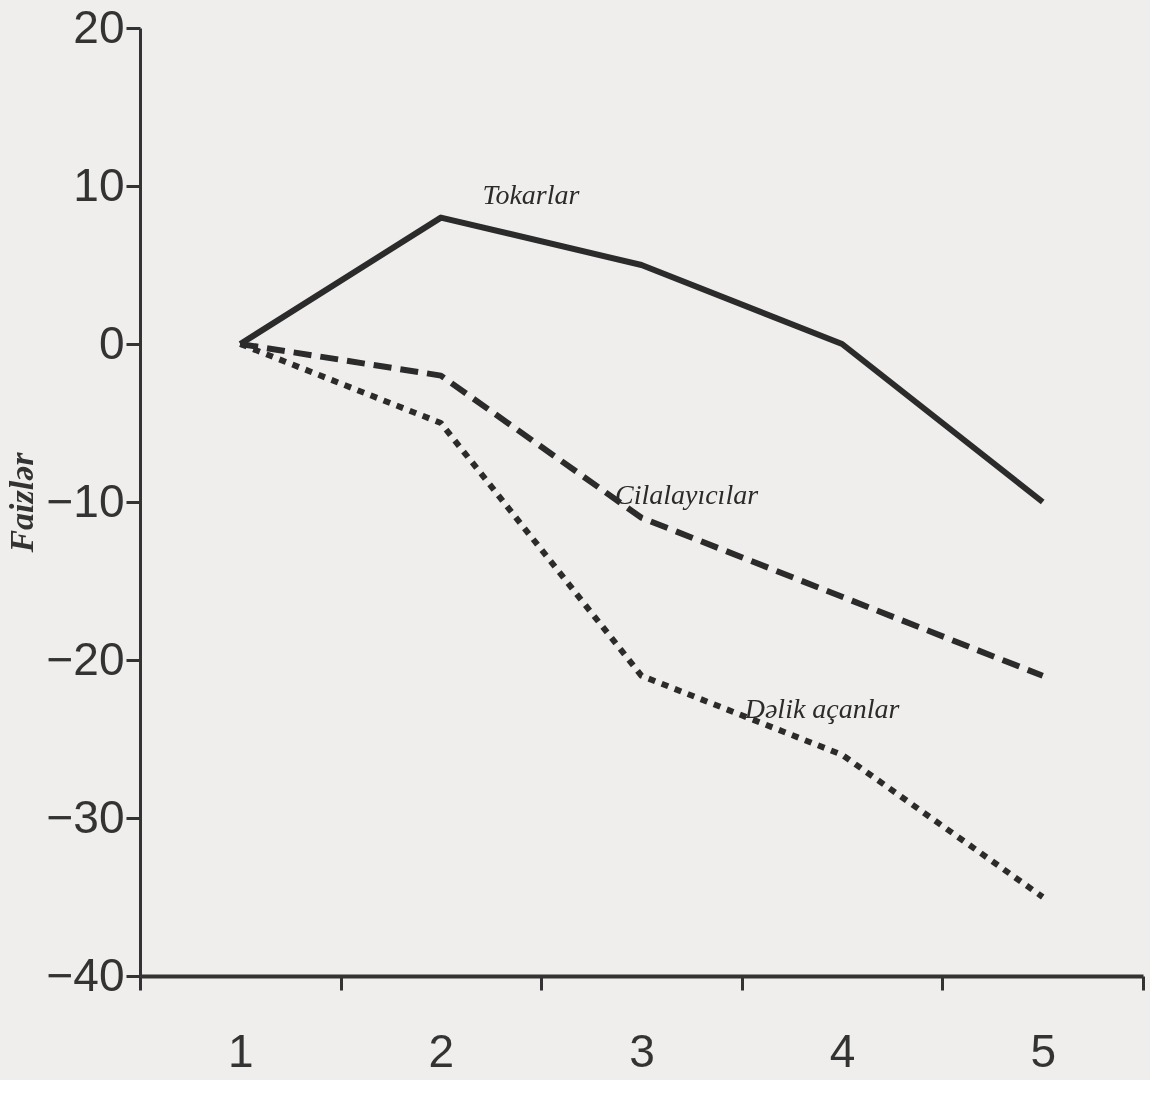 The image size is (1166, 1095). I want to click on x-tick-label: 5, so click(1043, 1050).